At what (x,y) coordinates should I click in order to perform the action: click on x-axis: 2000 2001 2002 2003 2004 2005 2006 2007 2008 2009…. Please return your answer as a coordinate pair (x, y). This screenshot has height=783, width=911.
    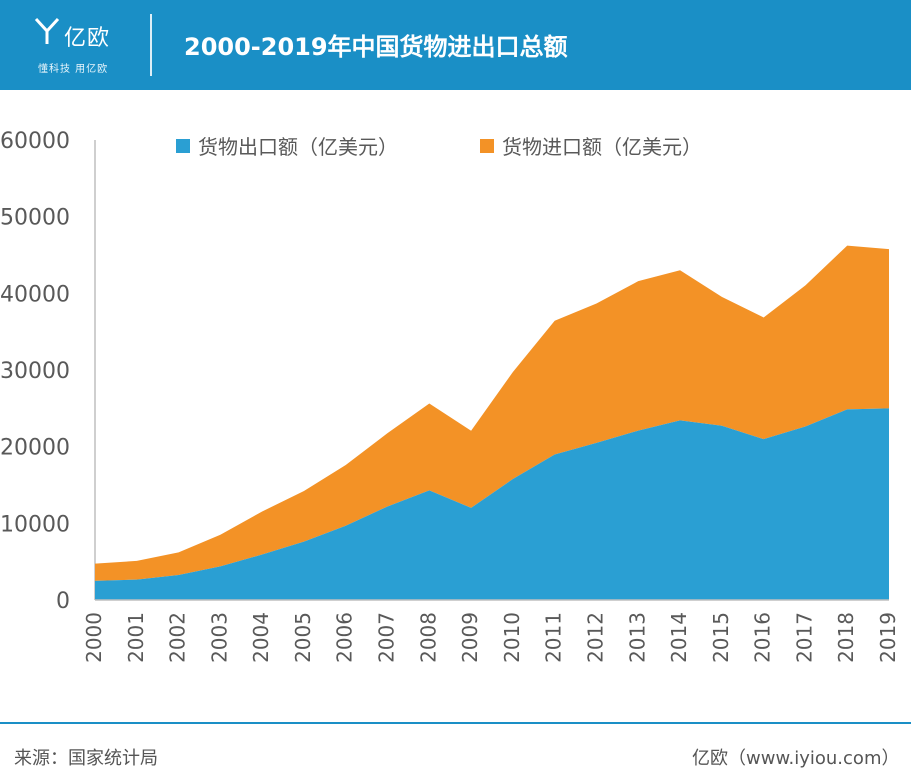
    Looking at the image, I should click on (491, 631).